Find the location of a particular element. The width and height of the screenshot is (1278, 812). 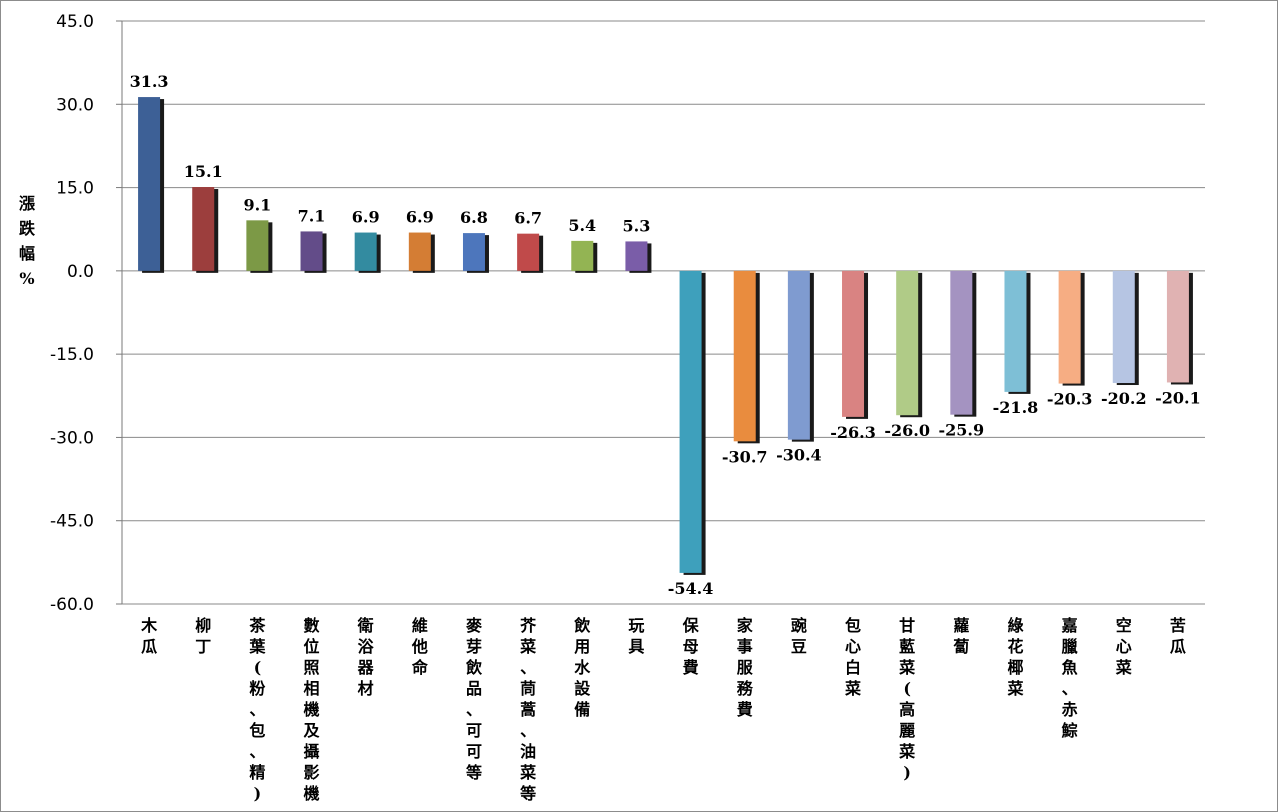

category-label: 家事服務費 is located at coordinates (745, 667).